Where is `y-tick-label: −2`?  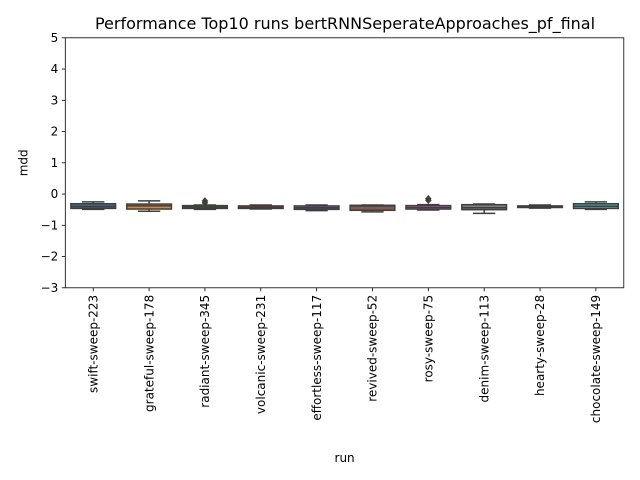 y-tick-label: −2 is located at coordinates (50, 257).